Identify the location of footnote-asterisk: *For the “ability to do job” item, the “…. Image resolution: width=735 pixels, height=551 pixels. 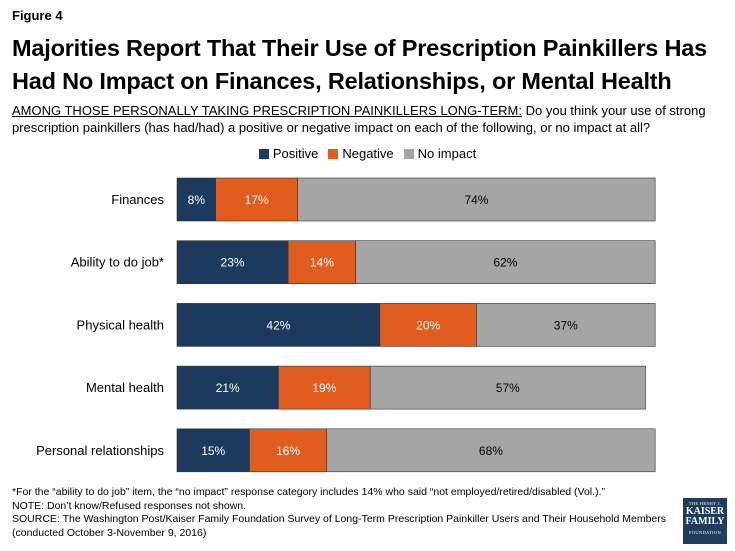
(308, 492).